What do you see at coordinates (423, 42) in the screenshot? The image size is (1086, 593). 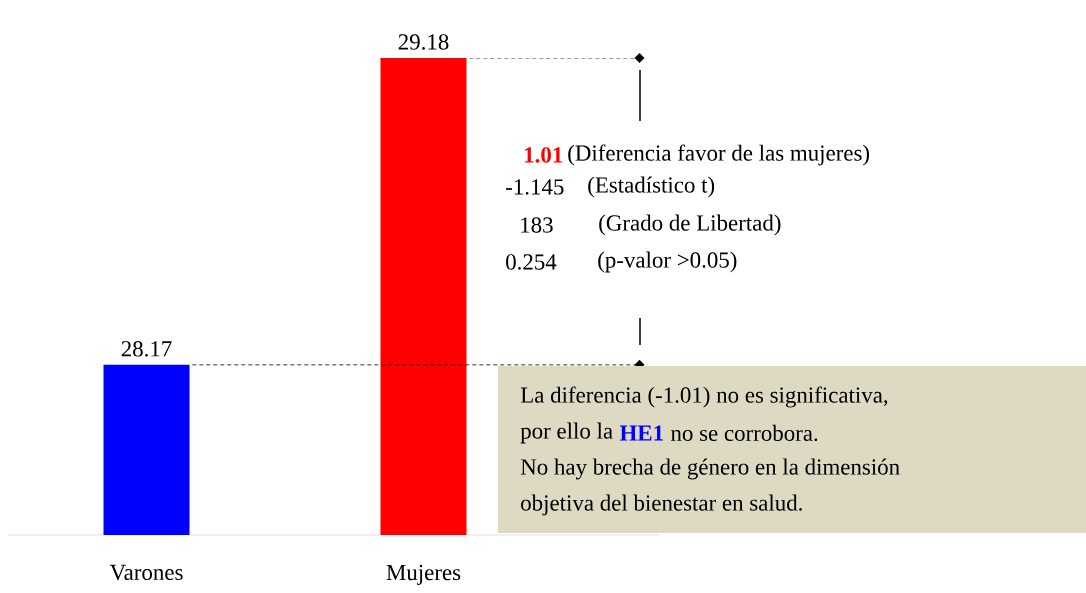 I see `data-label: 29.18` at bounding box center [423, 42].